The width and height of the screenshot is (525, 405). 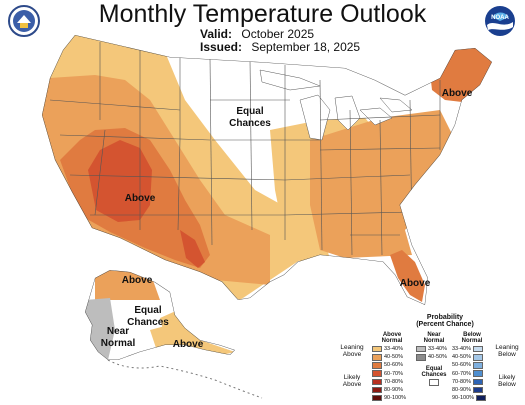 I want to click on above-bin-label: 80-90%, so click(x=393, y=390).